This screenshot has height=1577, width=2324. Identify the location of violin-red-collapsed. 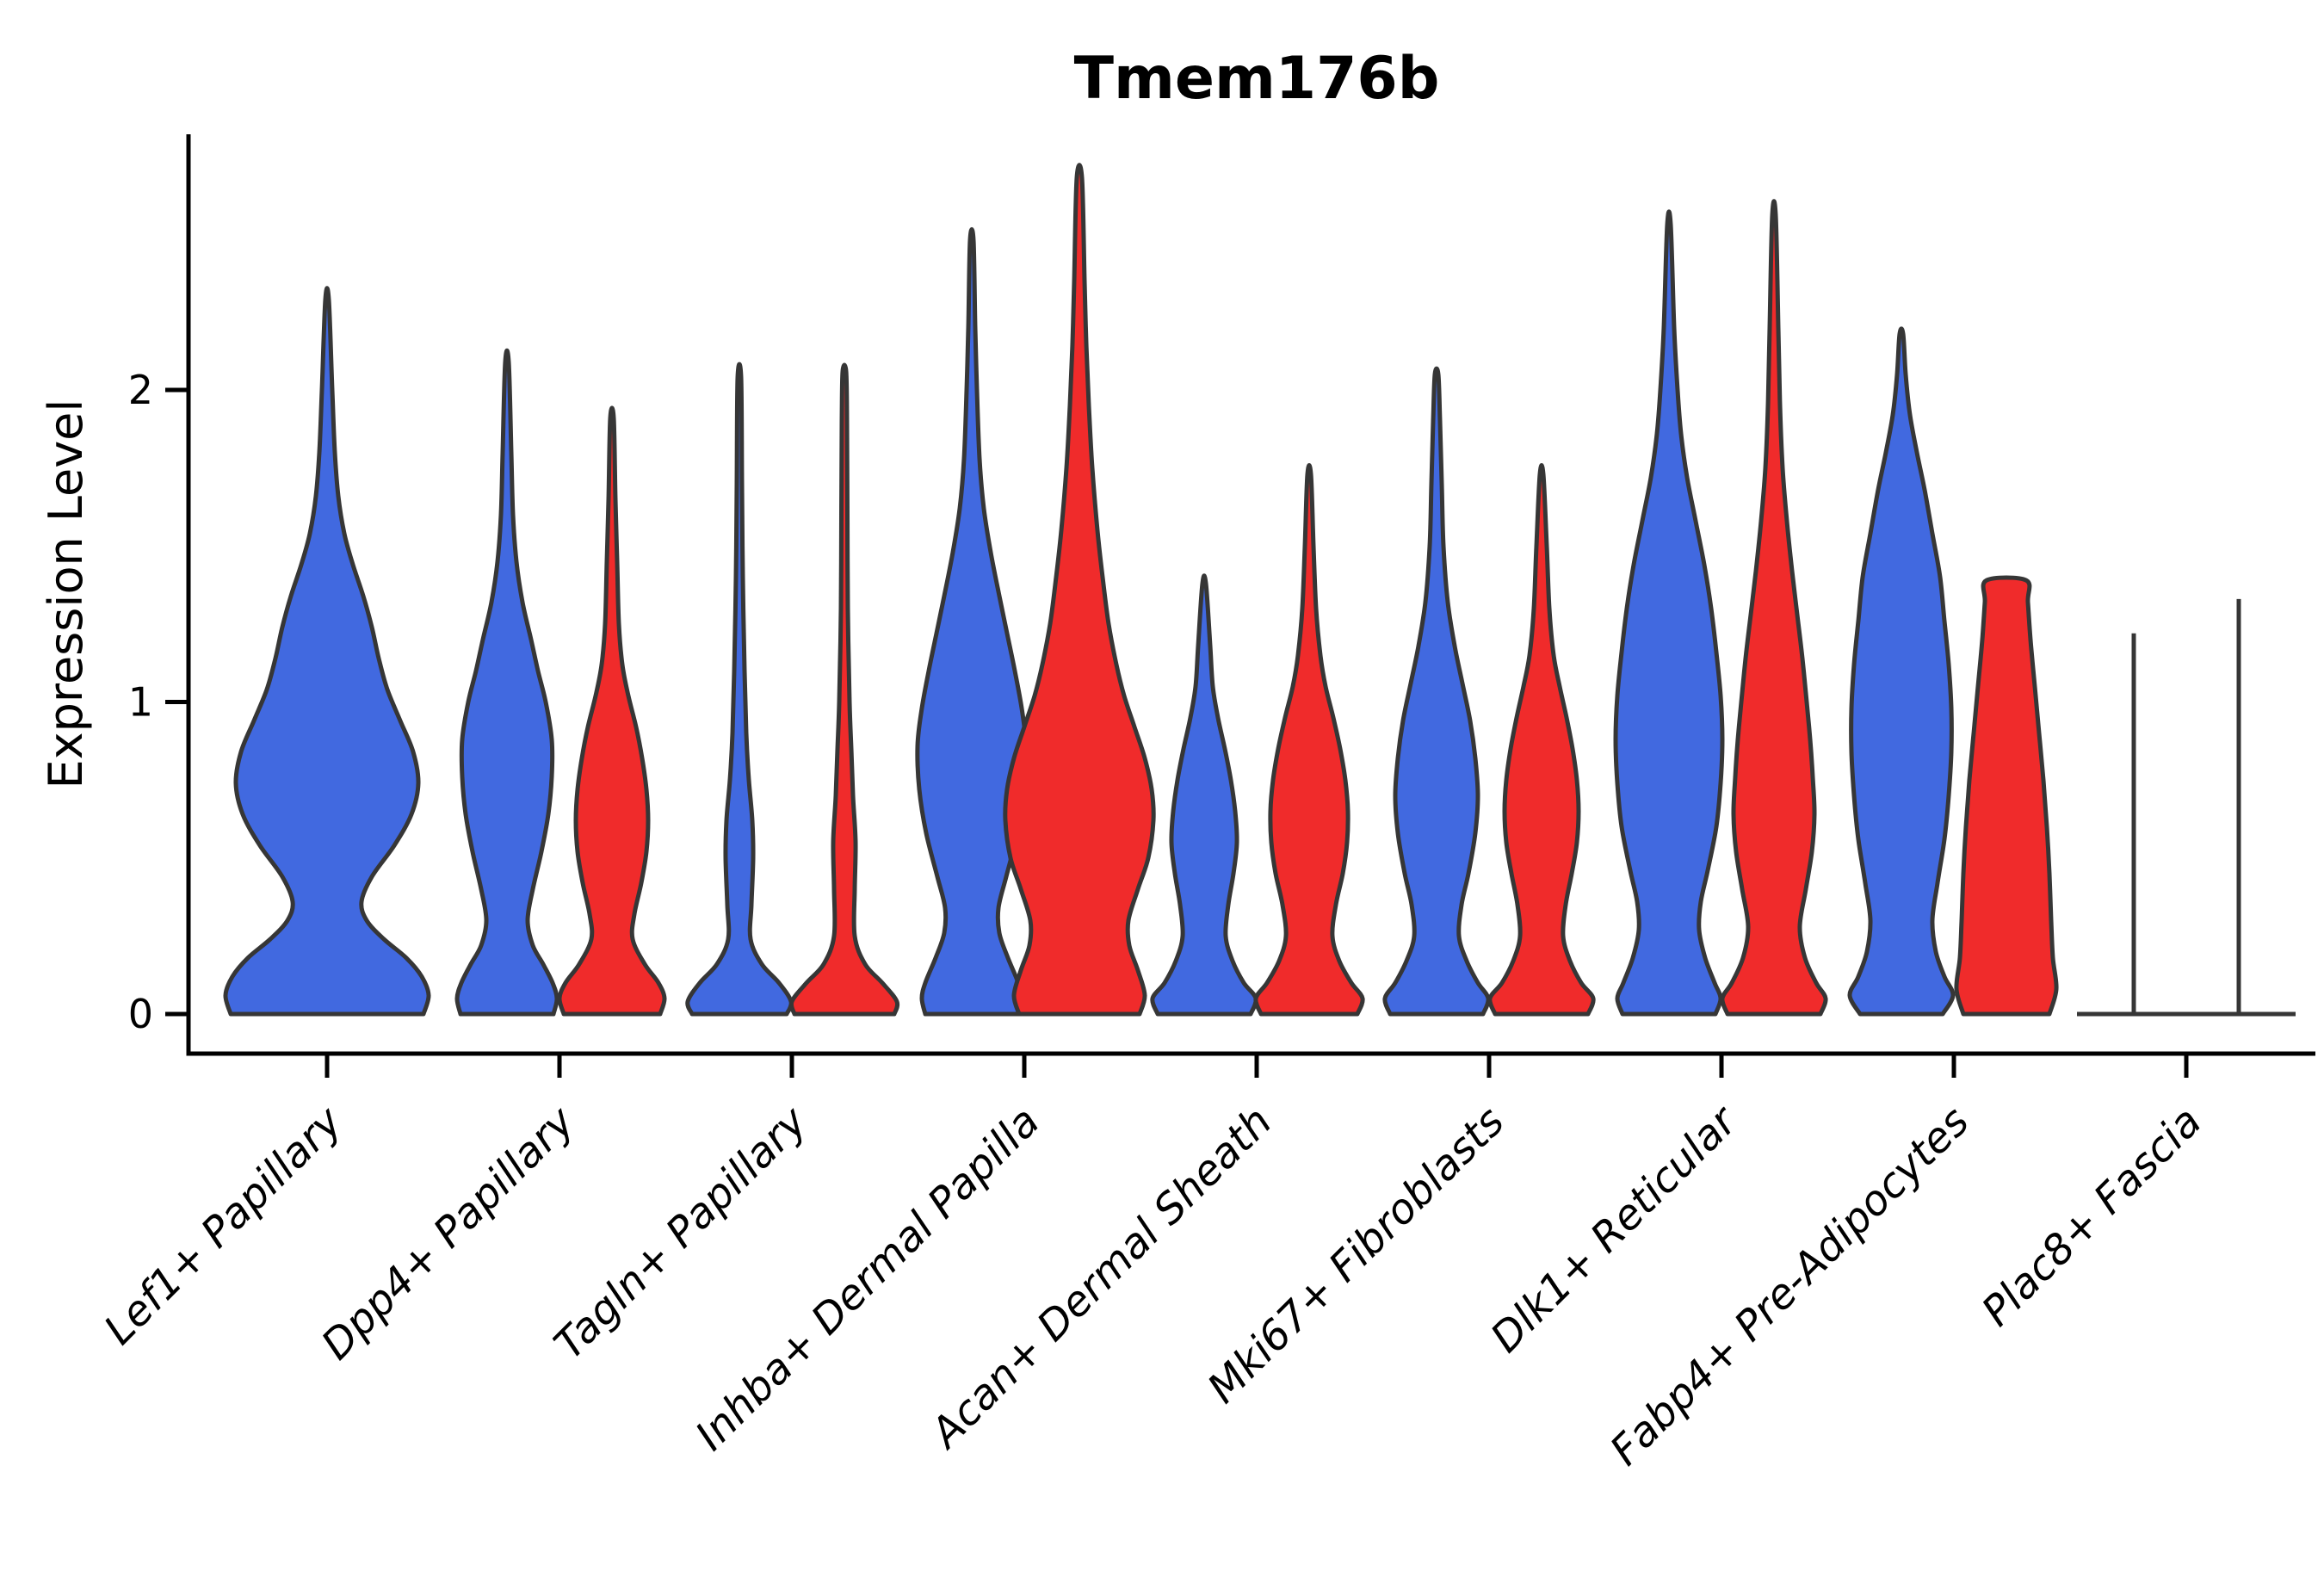
(2239, 807).